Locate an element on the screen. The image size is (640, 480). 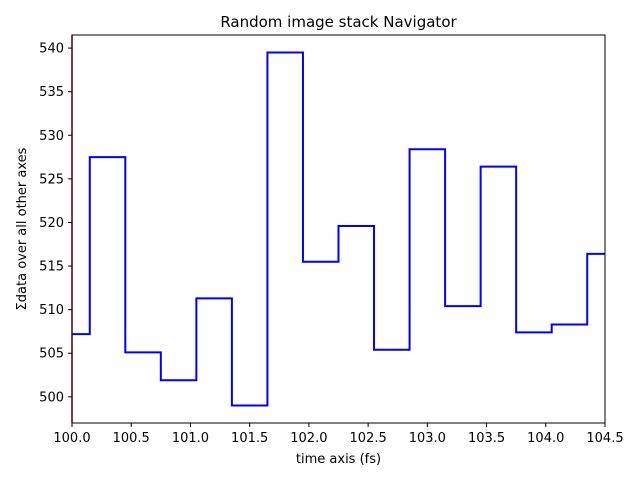
y-tick-label: 535 is located at coordinates (51, 92).